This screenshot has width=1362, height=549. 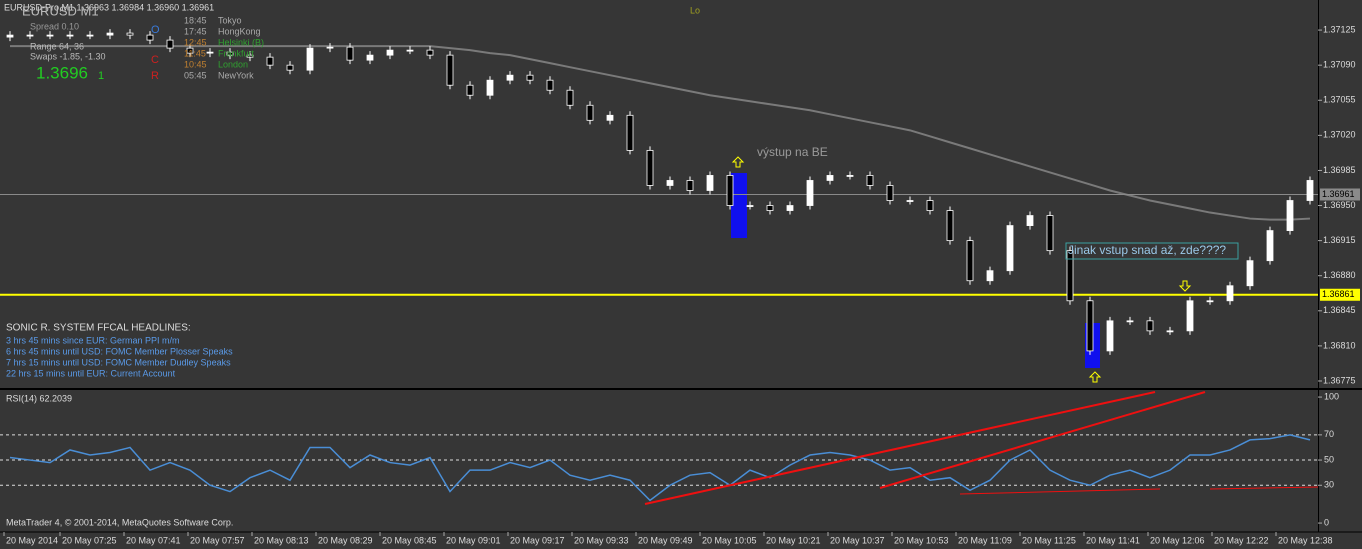 What do you see at coordinates (1339, 170) in the screenshot?
I see `y-tick-label: 1.36985` at bounding box center [1339, 170].